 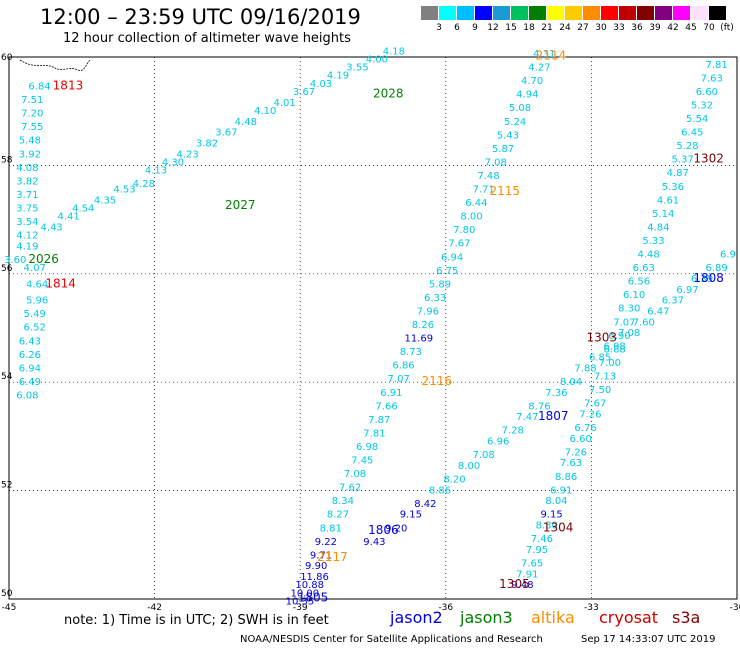 What do you see at coordinates (435, 298) in the screenshot?
I see `wave-height-value: 6.33` at bounding box center [435, 298].